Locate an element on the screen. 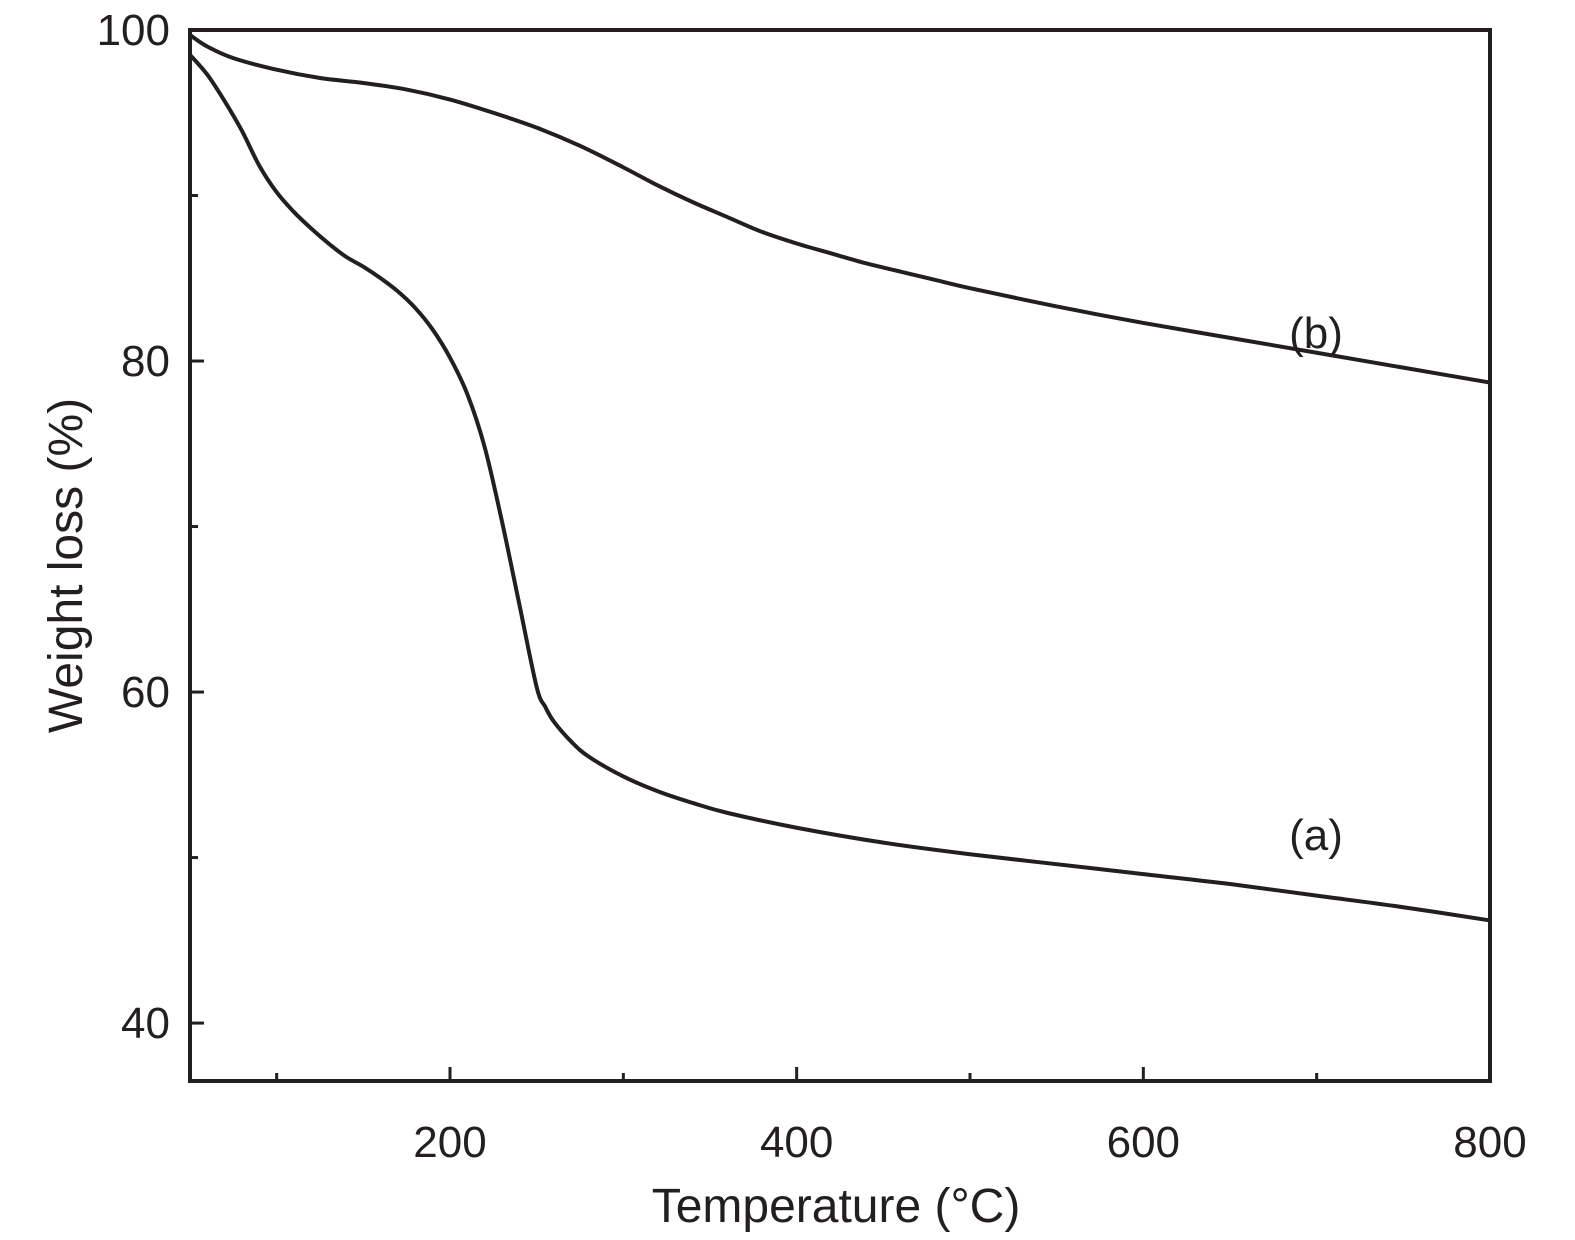 This screenshot has width=1575, height=1240. y-axis-title: Weight loss (%) is located at coordinates (66, 565).